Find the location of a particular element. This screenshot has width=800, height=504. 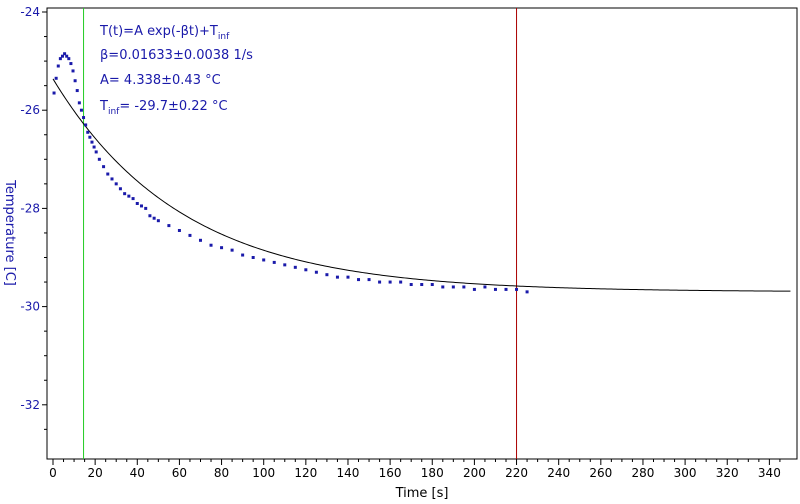

x-tick-label: 340 is located at coordinates (769, 473).